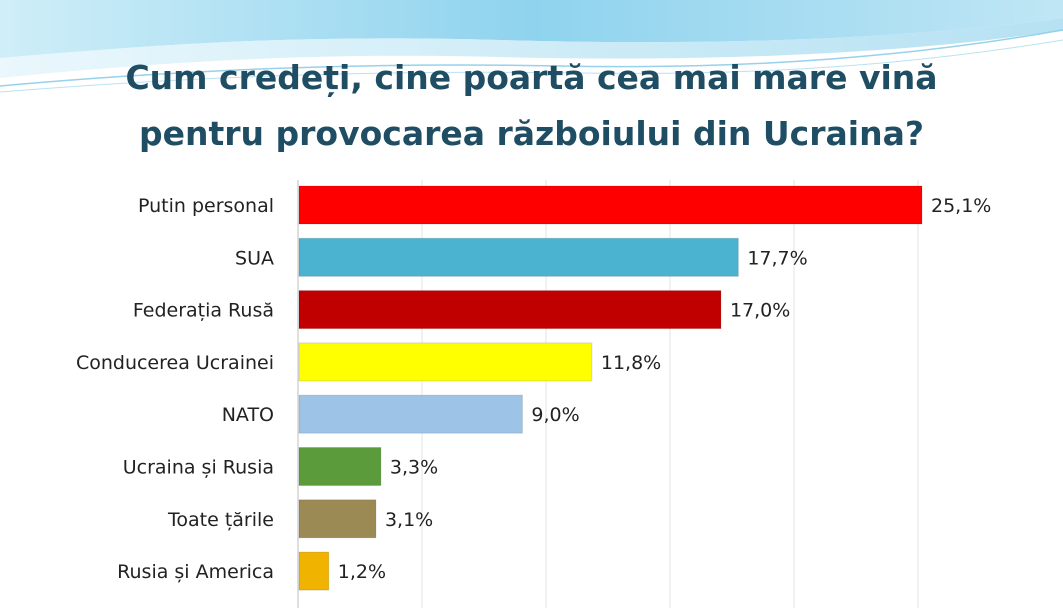 The image size is (1063, 608). What do you see at coordinates (555, 415) in the screenshot?
I see `value-label-4: 9,0%` at bounding box center [555, 415].